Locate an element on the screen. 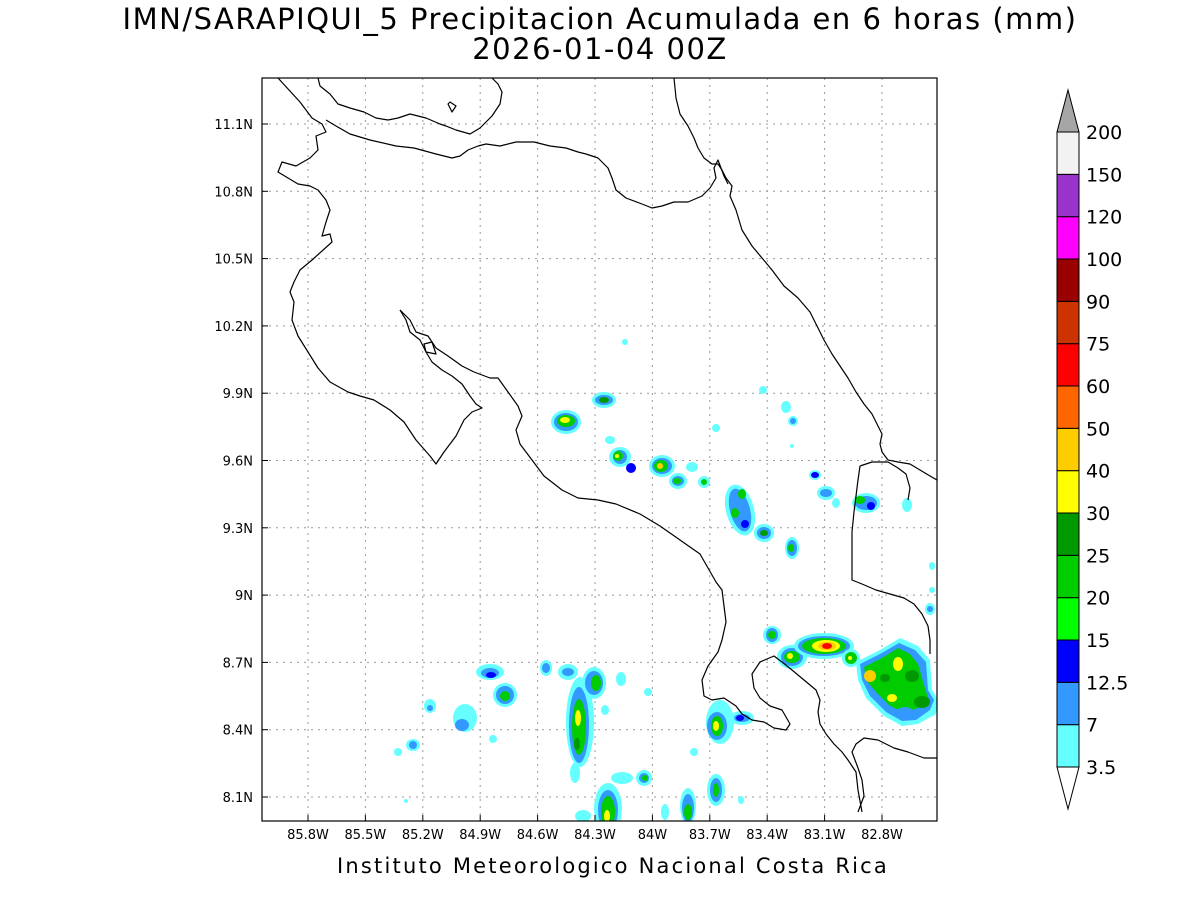 The image size is (1200, 900). lon-tick-label: 83.4W is located at coordinates (767, 835).